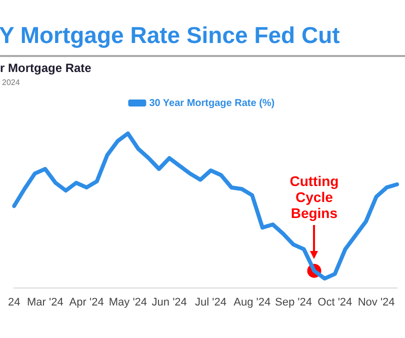 The image size is (405, 338). Describe the element at coordinates (128, 302) in the screenshot. I see `x-tick-label: May '24` at that location.